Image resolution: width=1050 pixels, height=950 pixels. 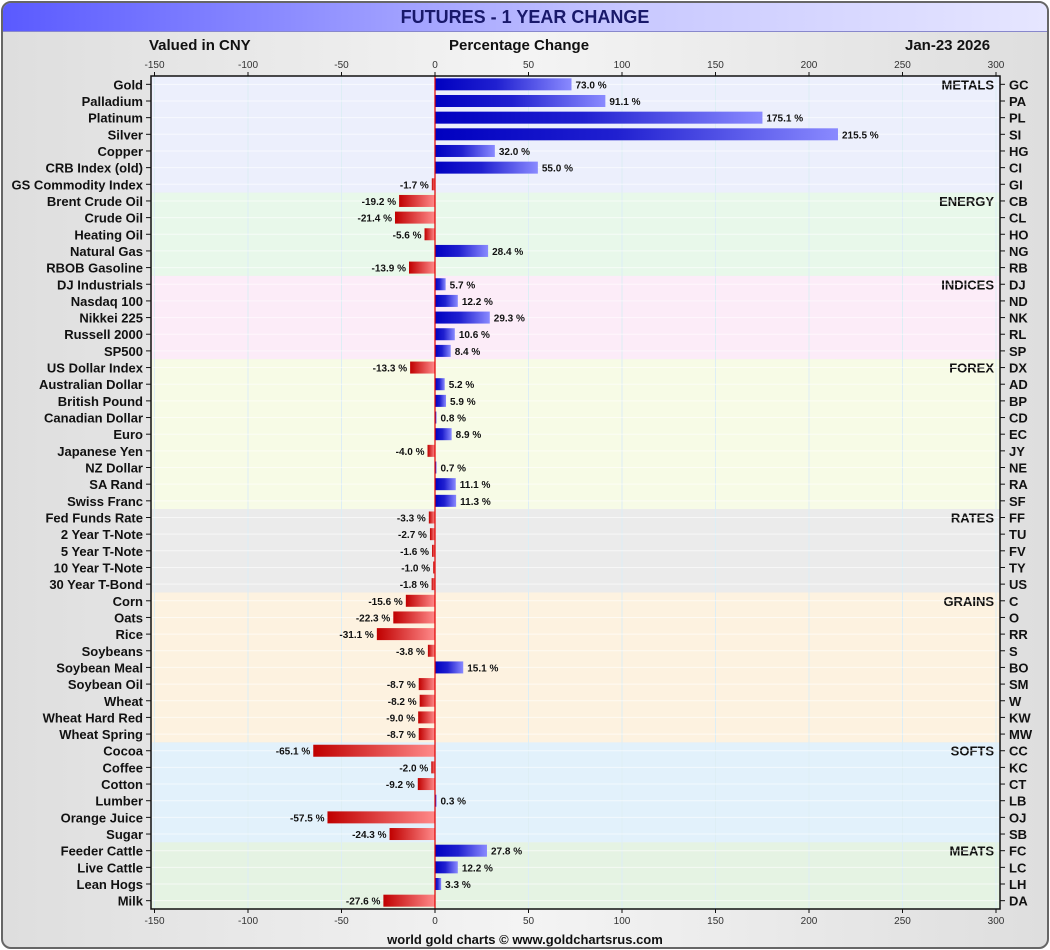 I want to click on bar-nk, so click(x=462, y=317).